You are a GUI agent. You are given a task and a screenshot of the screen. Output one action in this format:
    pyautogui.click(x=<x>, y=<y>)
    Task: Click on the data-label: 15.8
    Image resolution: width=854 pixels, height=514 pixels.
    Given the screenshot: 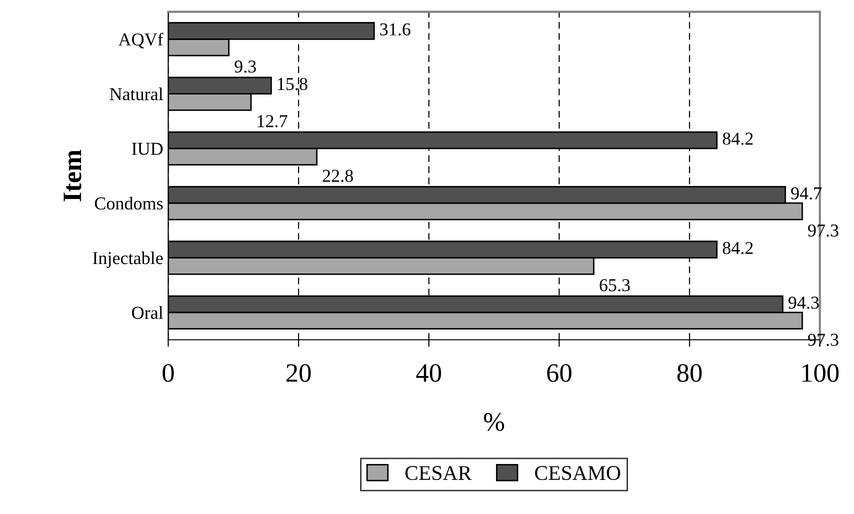 What is the action you would take?
    pyautogui.click(x=293, y=84)
    